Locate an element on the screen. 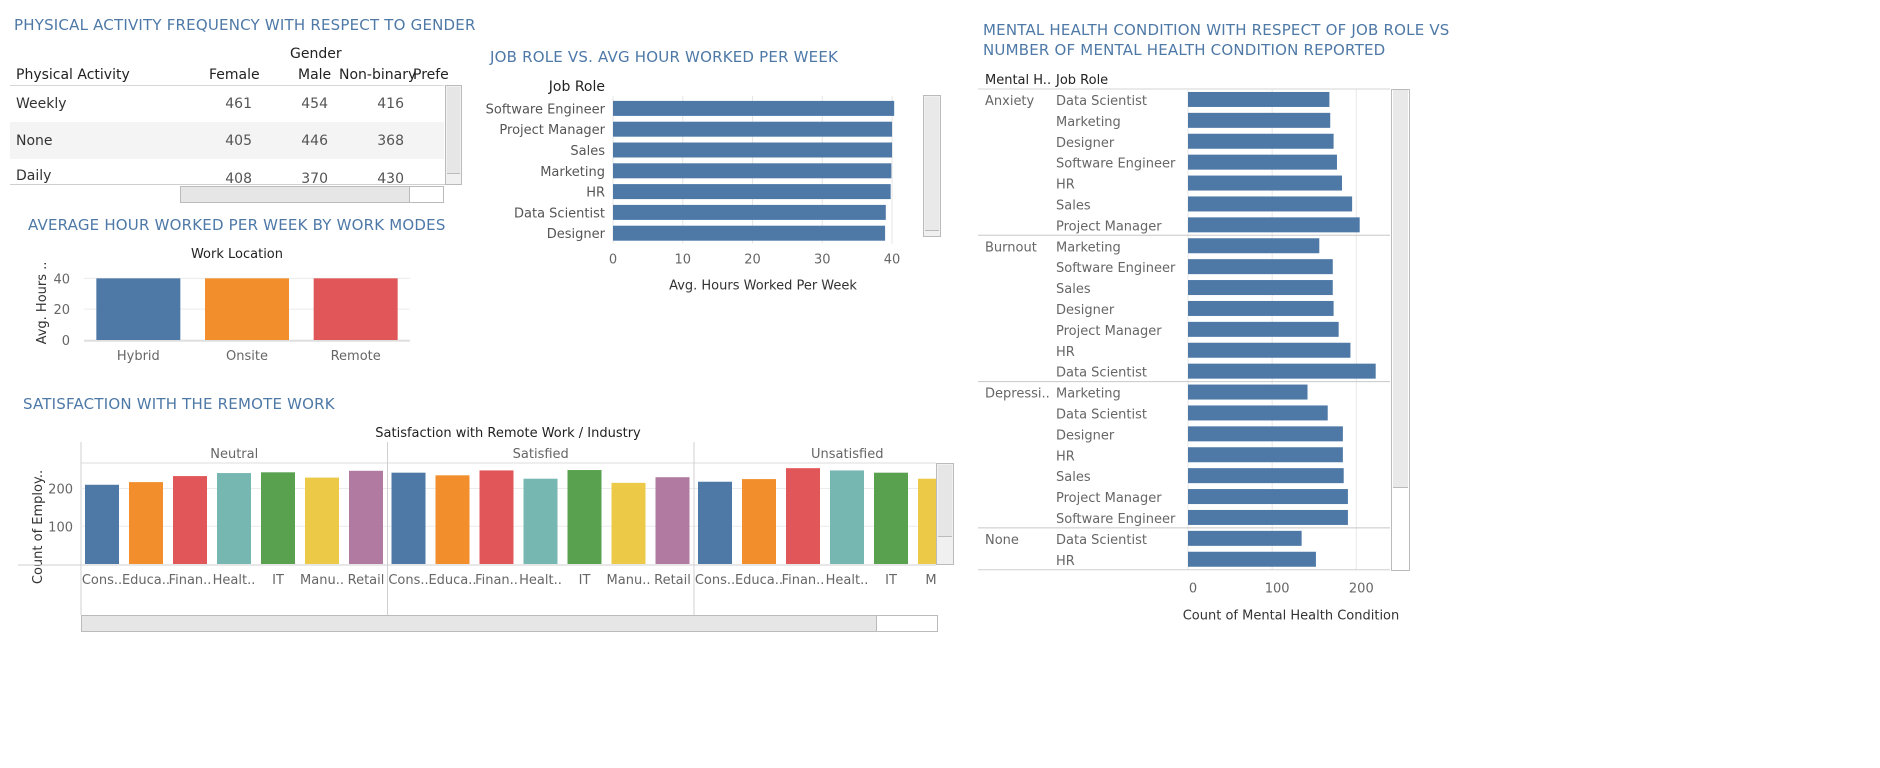 The height and width of the screenshot is (768, 1880). activity-hscroll is located at coordinates (312, 194).